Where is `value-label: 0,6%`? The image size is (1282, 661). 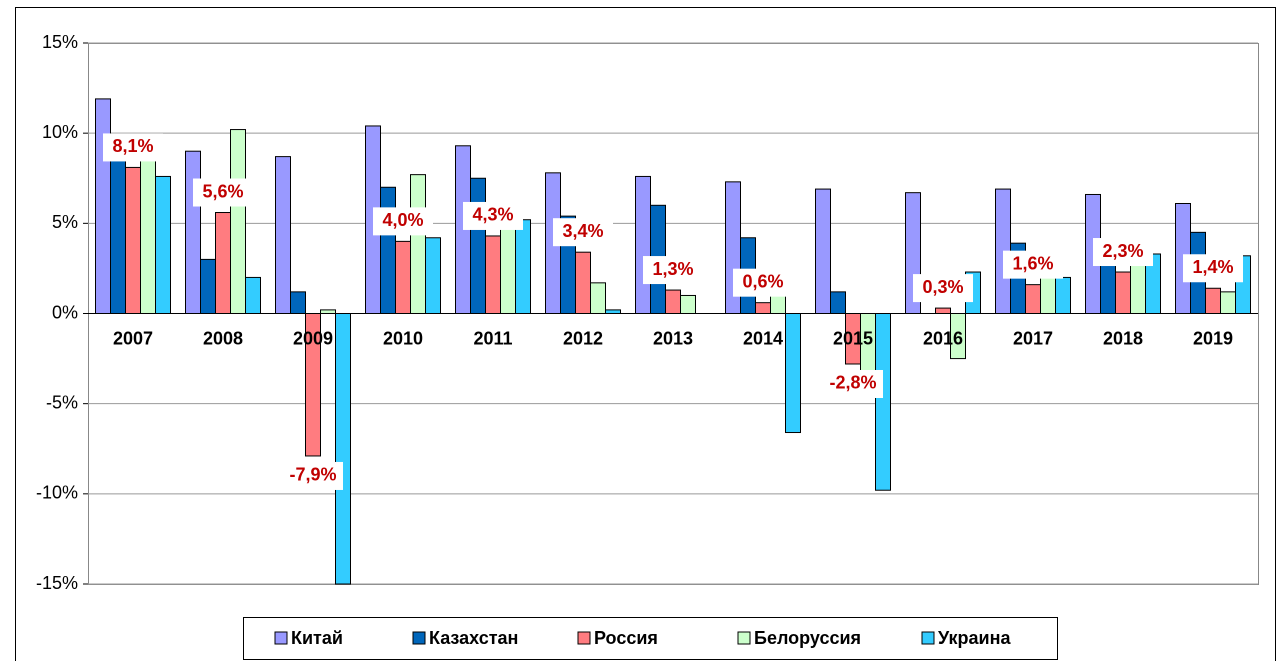
value-label: 0,6% is located at coordinates (762, 281).